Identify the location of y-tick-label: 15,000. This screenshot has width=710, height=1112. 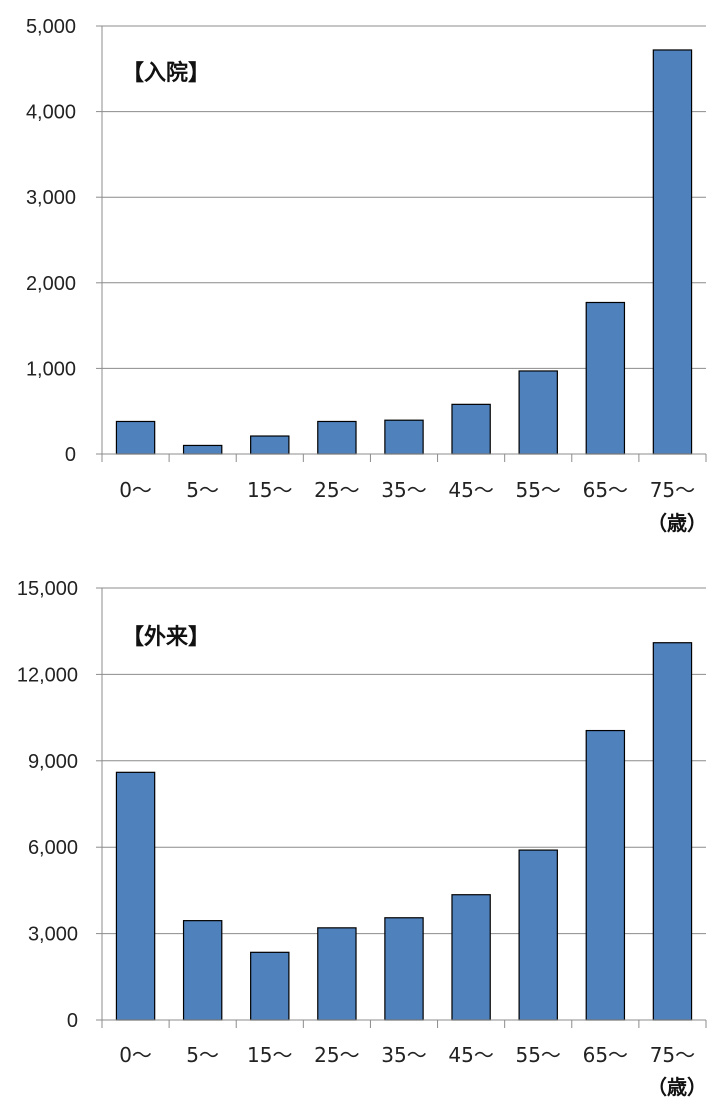
(47, 589).